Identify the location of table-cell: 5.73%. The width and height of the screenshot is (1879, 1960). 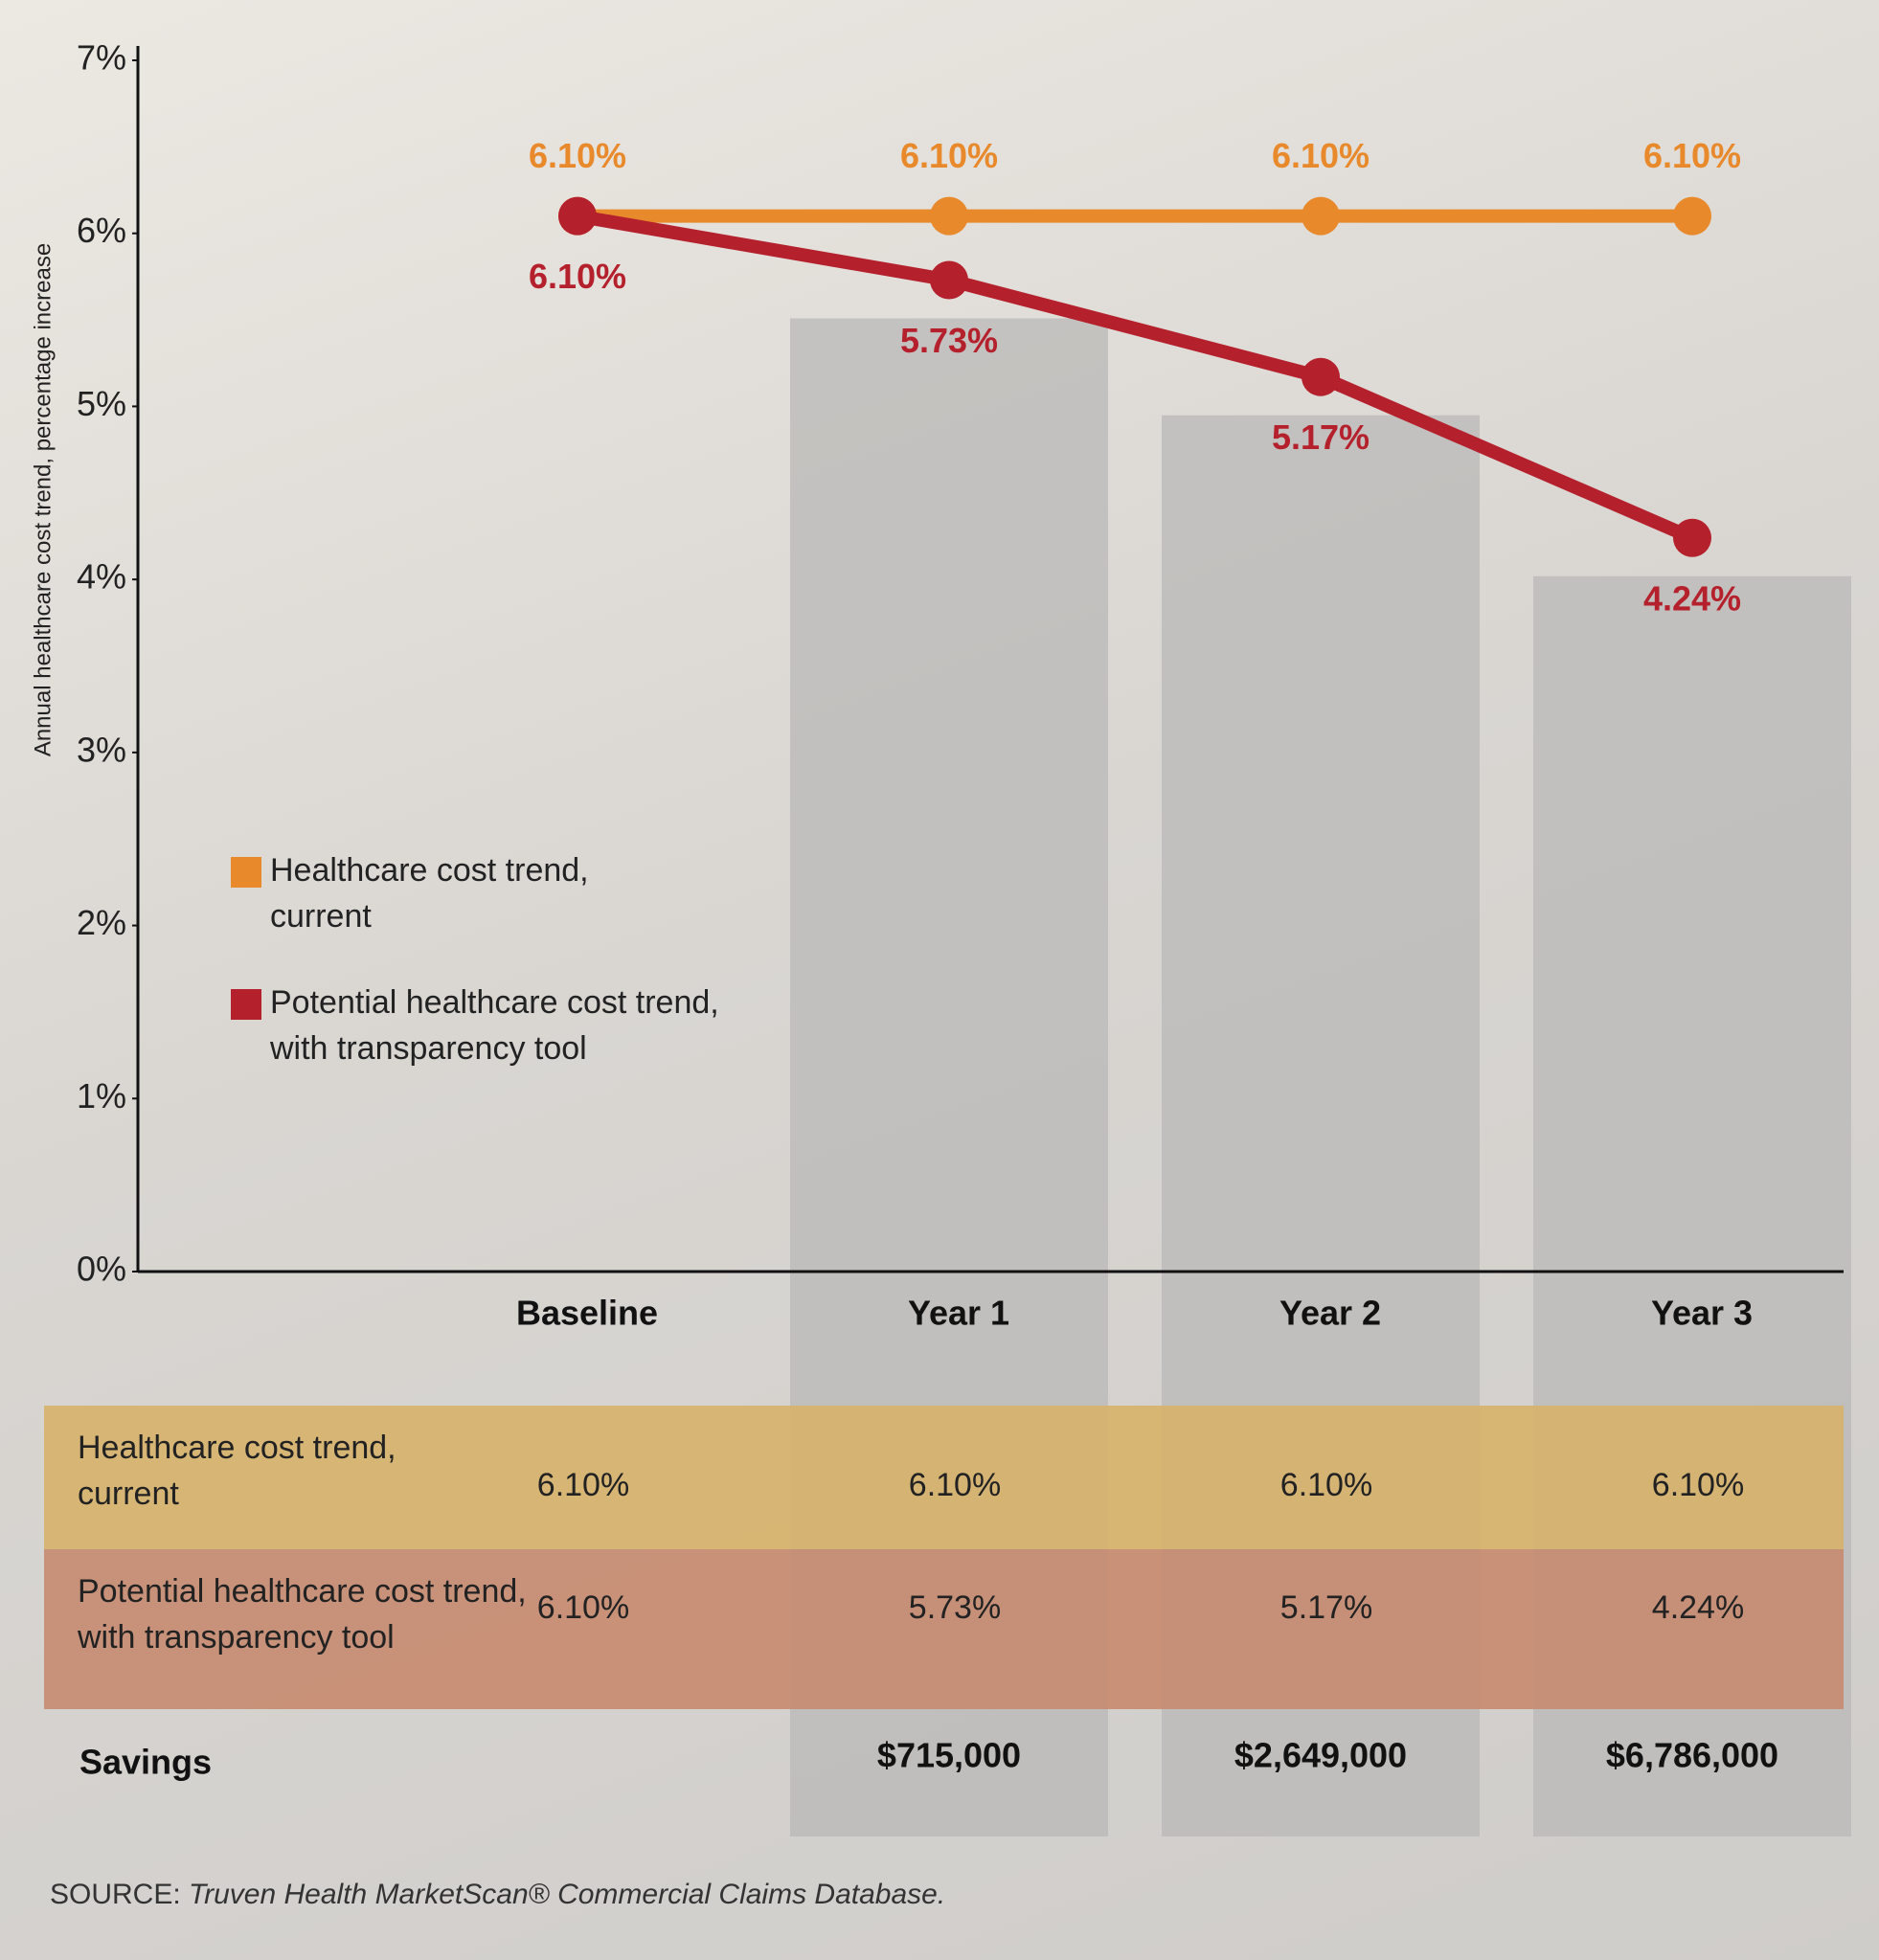
(955, 1607).